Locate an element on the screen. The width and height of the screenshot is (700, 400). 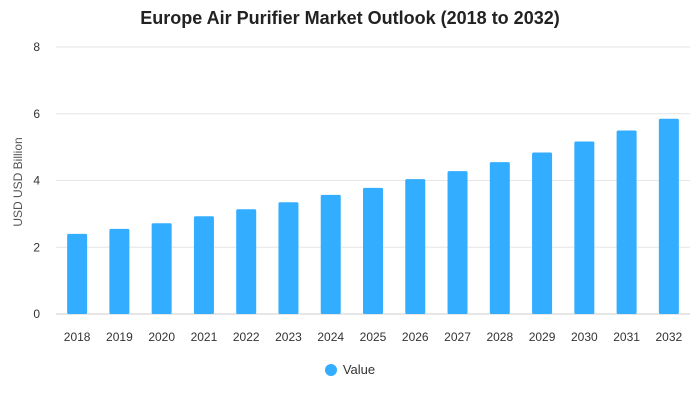
bar-2018 is located at coordinates (77, 273).